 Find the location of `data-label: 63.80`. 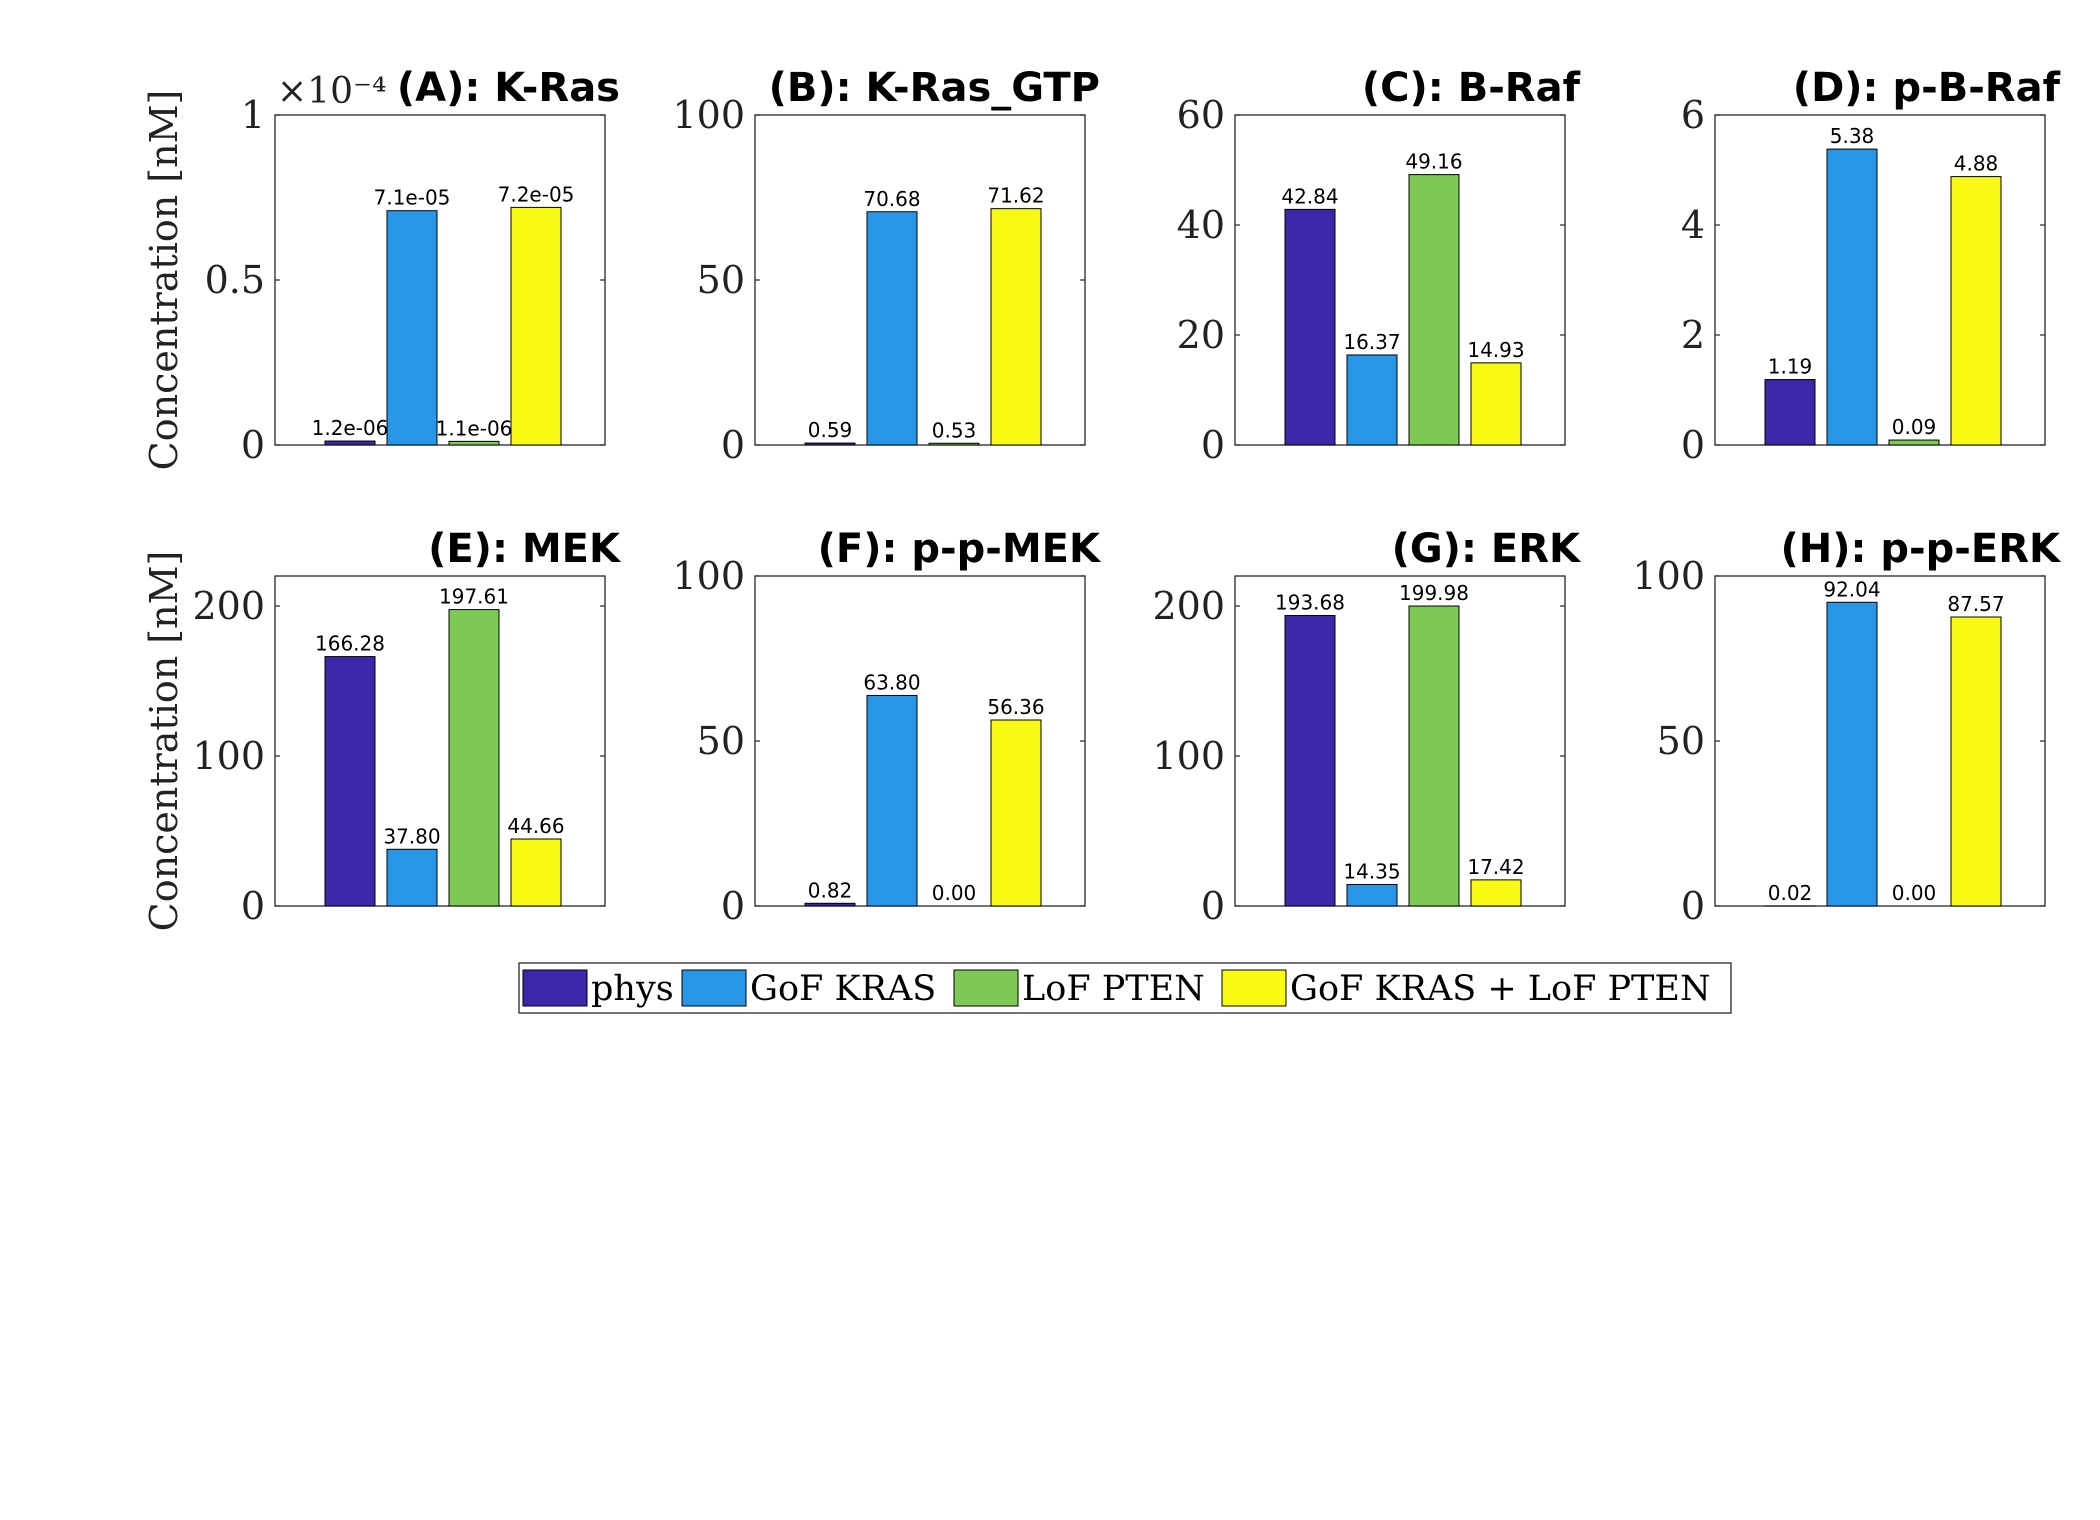

data-label: 63.80 is located at coordinates (891, 682).